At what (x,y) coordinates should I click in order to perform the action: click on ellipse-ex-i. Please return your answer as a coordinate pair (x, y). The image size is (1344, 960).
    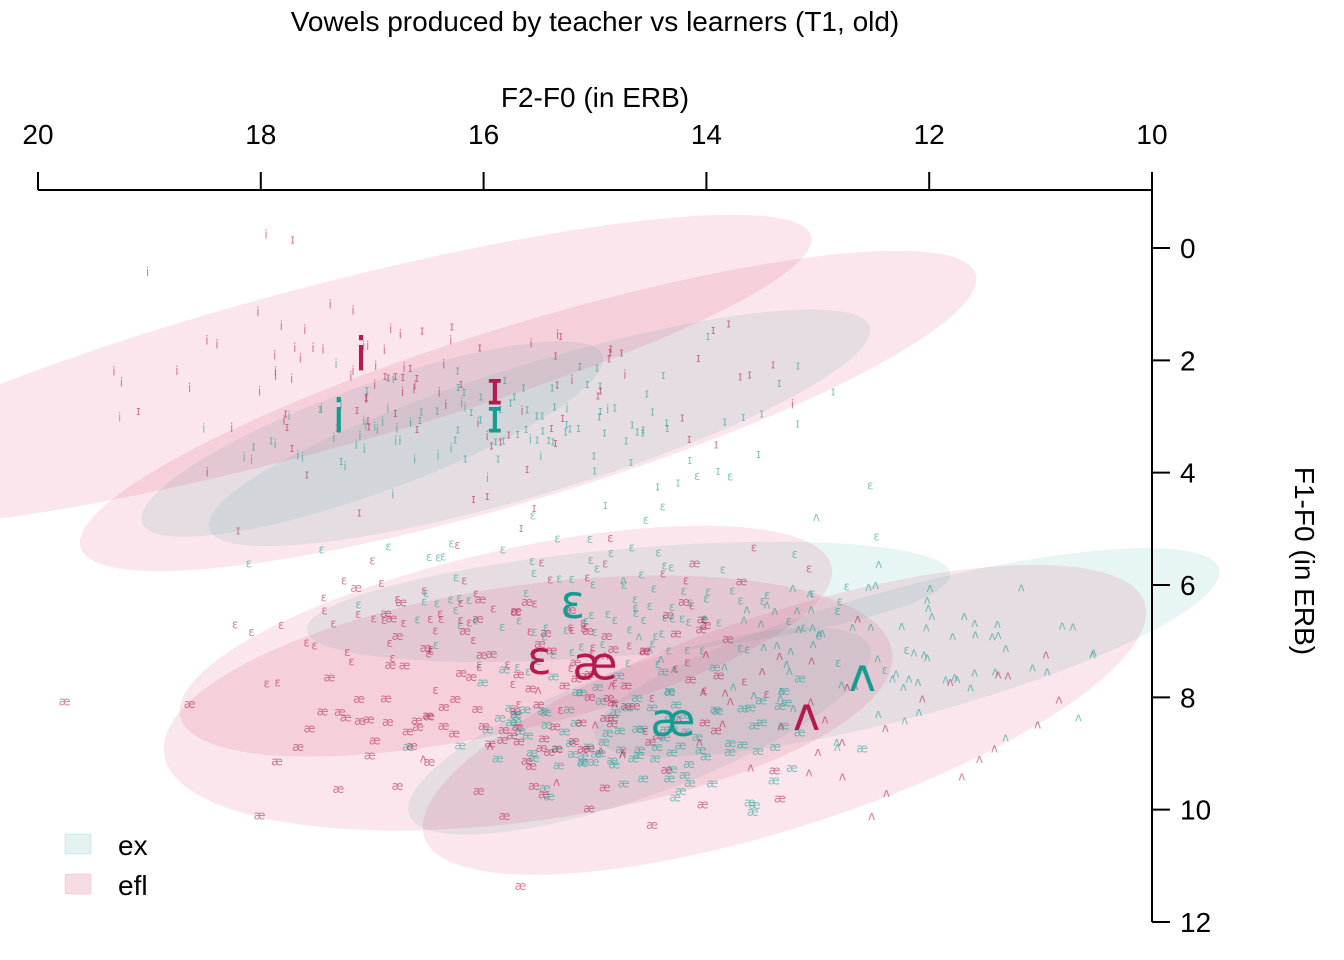
    Looking at the image, I should click on (372, 439).